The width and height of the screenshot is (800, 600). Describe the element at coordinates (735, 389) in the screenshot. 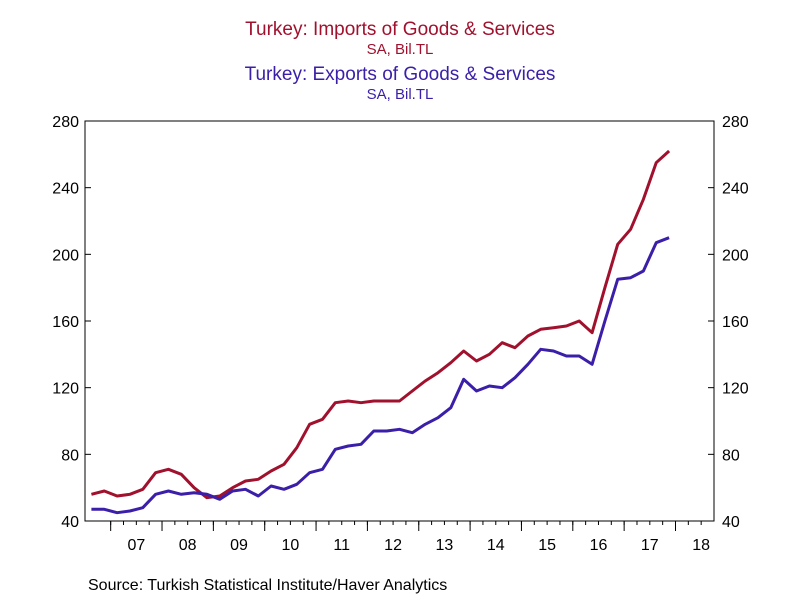

I see `y-tick-label-right: 120` at that location.